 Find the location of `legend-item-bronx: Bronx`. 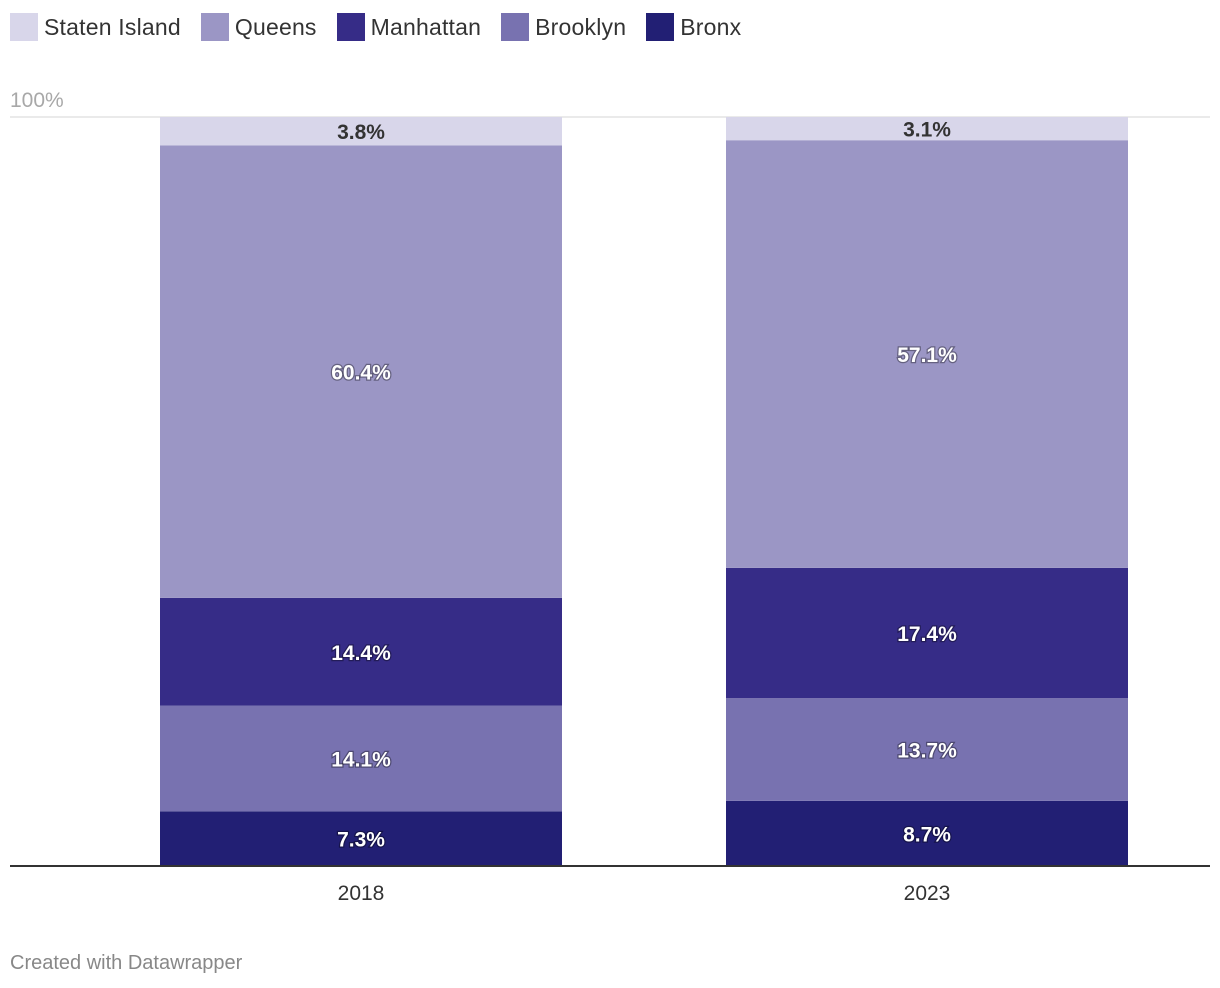

legend-item-bronx: Bronx is located at coordinates (693, 27).